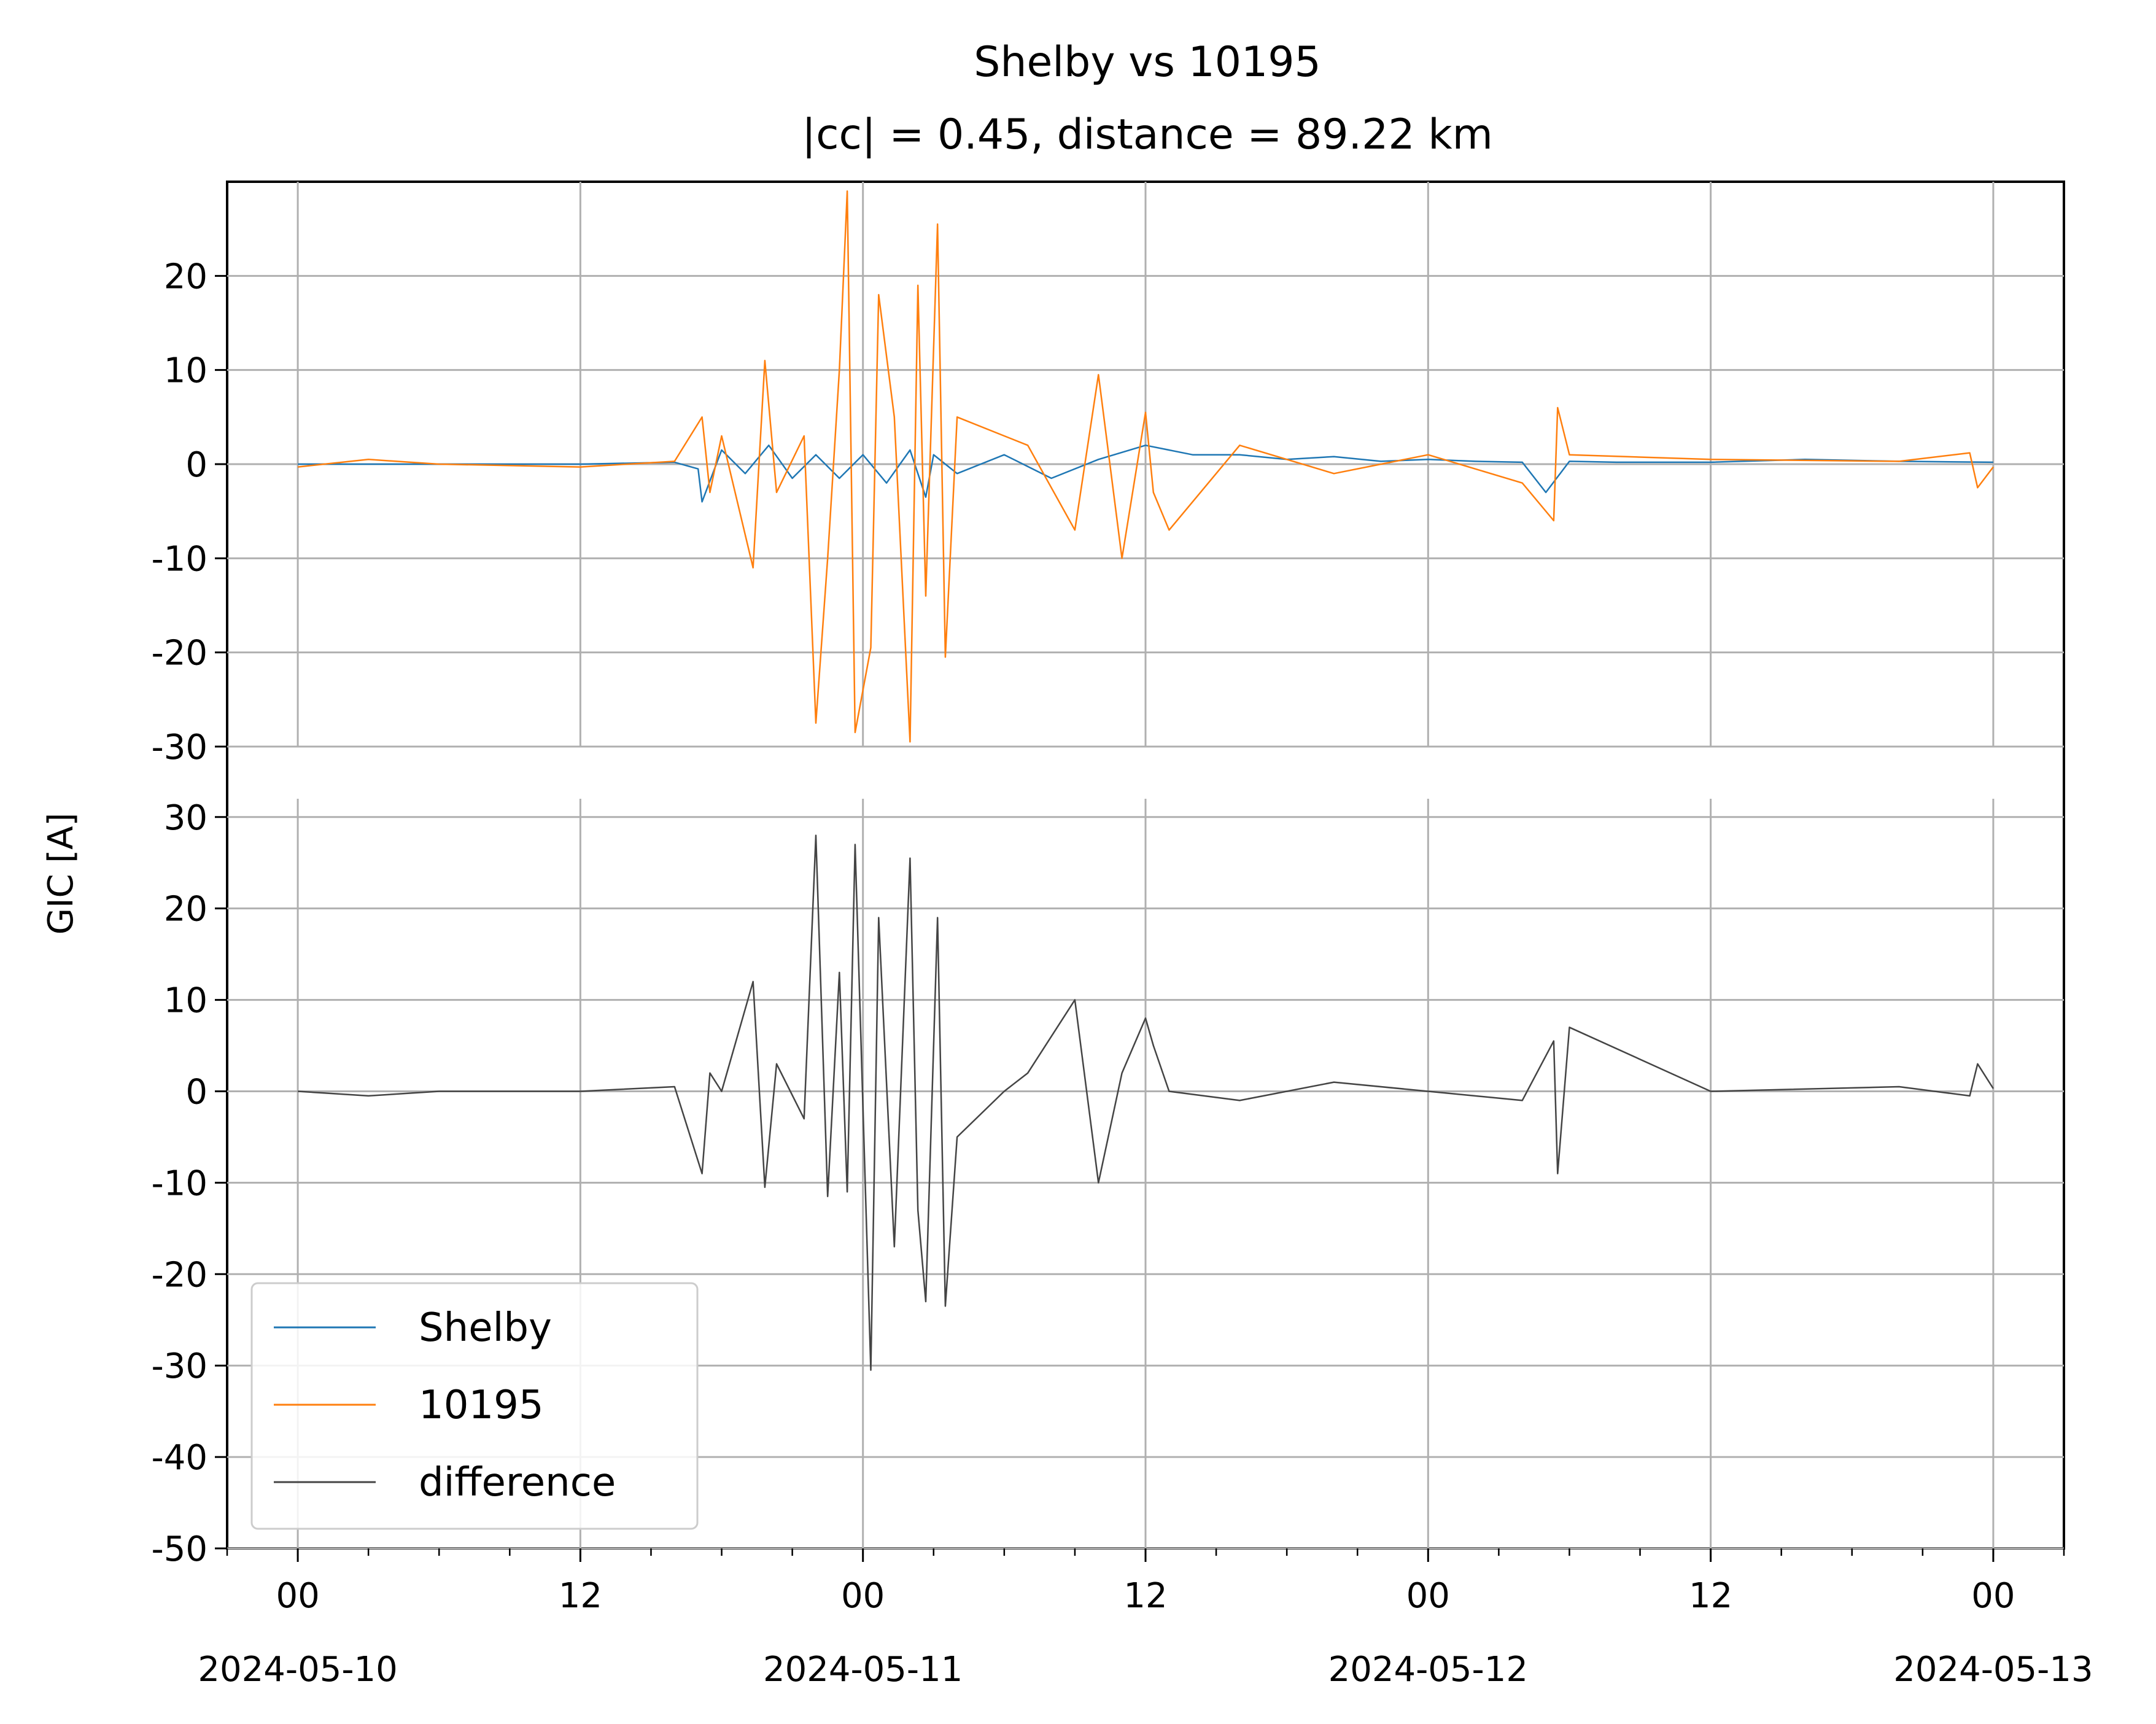 The height and width of the screenshot is (1724, 2156). What do you see at coordinates (185, 371) in the screenshot?
I see `top-y-tick-label: 10` at bounding box center [185, 371].